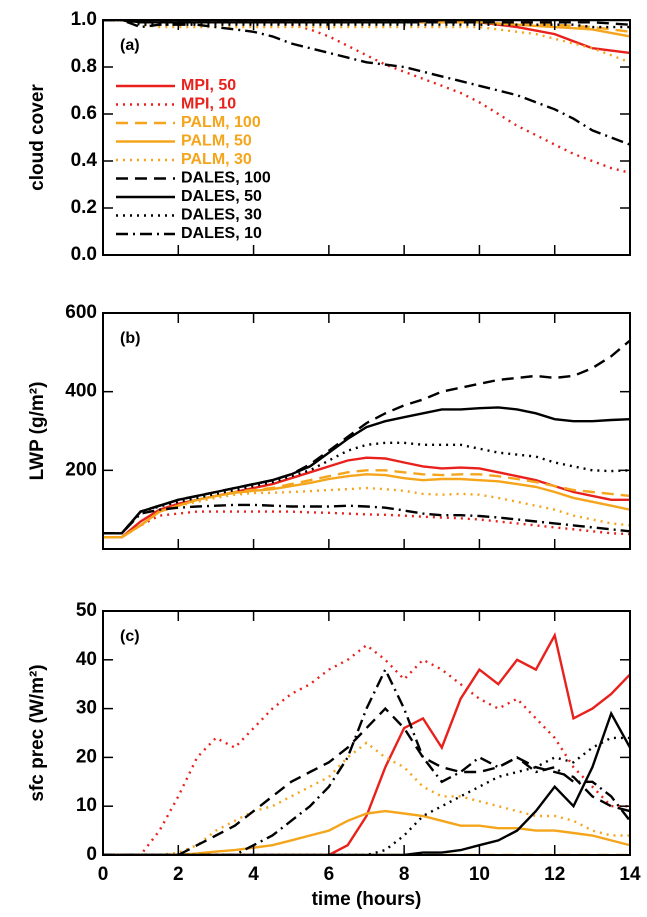 This screenshot has width=647, height=917. What do you see at coordinates (221, 233) in the screenshot?
I see `legend-label: DALES, 10` at bounding box center [221, 233].